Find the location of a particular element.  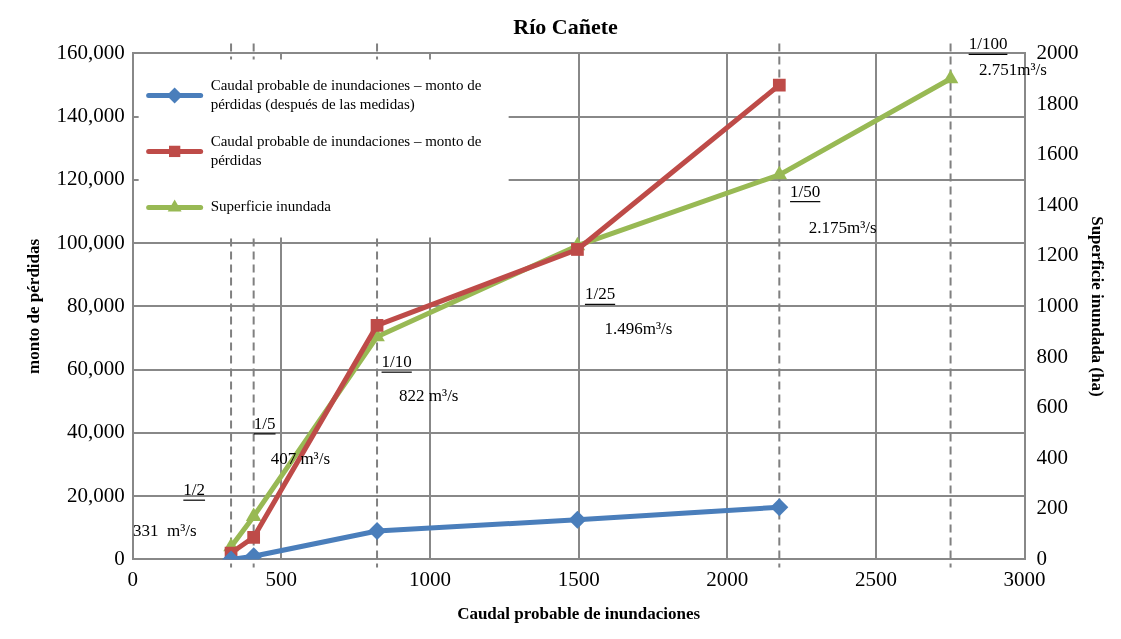

x-axis-title: Caudal probable de inundaciones is located at coordinates (579, 614).